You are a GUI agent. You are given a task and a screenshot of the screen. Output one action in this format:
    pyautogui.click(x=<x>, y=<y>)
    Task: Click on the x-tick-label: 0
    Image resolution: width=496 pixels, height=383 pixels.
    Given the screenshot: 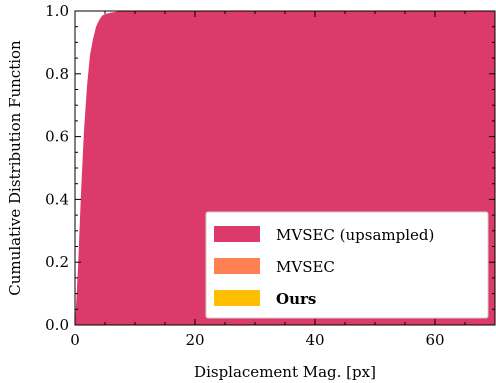 What is the action you would take?
    pyautogui.click(x=75, y=340)
    